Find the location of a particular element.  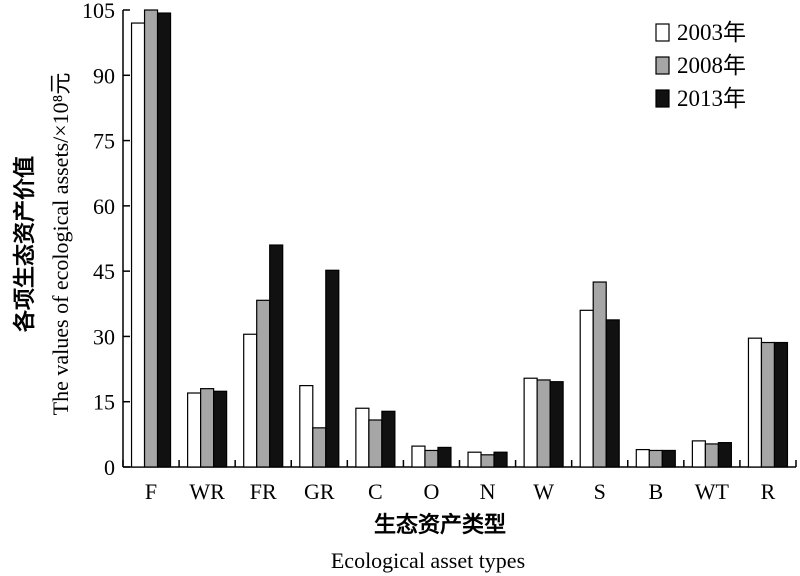

x-category-label: O is located at coordinates (432, 491).